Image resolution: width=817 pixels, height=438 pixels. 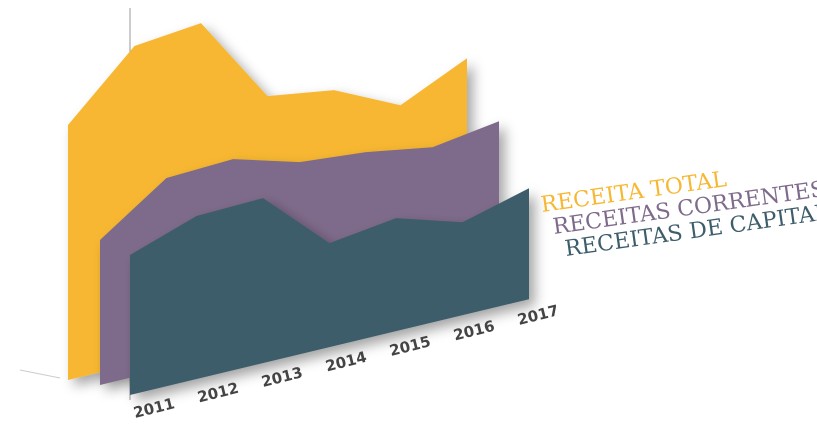 What do you see at coordinates (346, 362) in the screenshot?
I see `x-tick-label: 2014` at bounding box center [346, 362].